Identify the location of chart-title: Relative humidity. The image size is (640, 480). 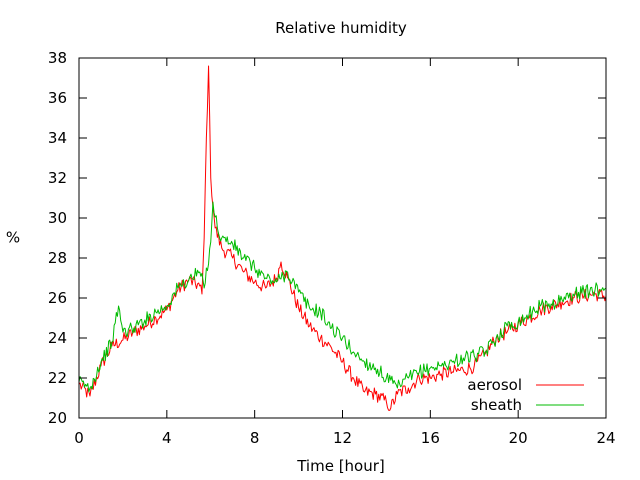
(341, 28).